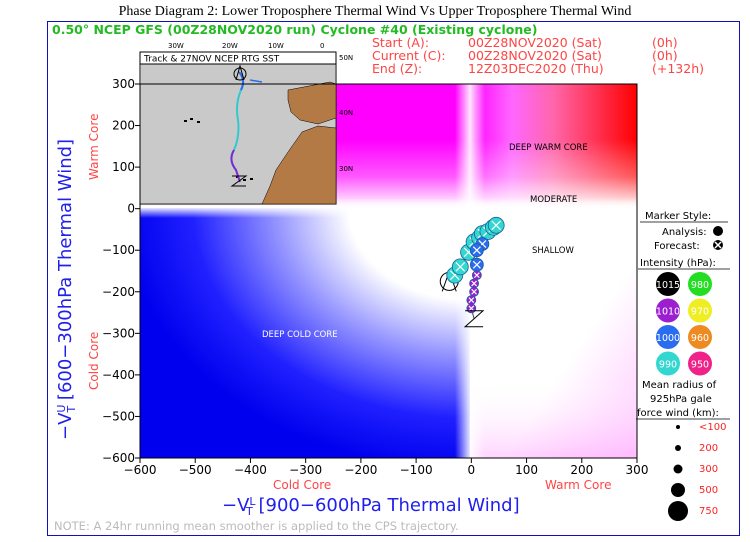  Describe the element at coordinates (535, 55) in the screenshot. I see `current-time: 00Z28NOV2020 (Sat)` at that location.